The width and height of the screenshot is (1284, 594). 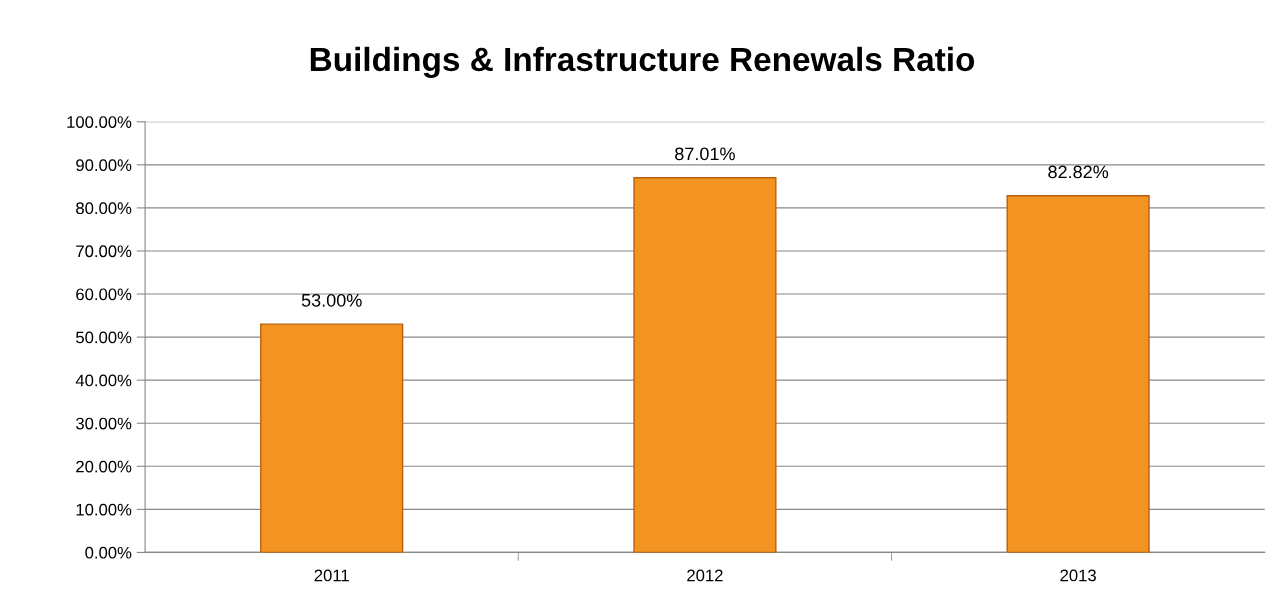 I want to click on x-tick-label: 2012, so click(x=705, y=575).